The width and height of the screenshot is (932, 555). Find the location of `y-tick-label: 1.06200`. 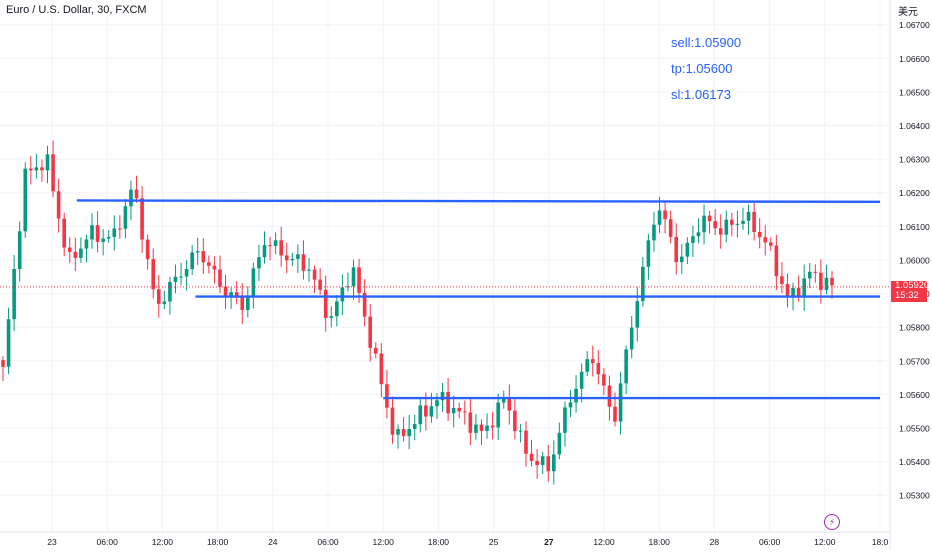

y-tick-label: 1.06200 is located at coordinates (914, 193).